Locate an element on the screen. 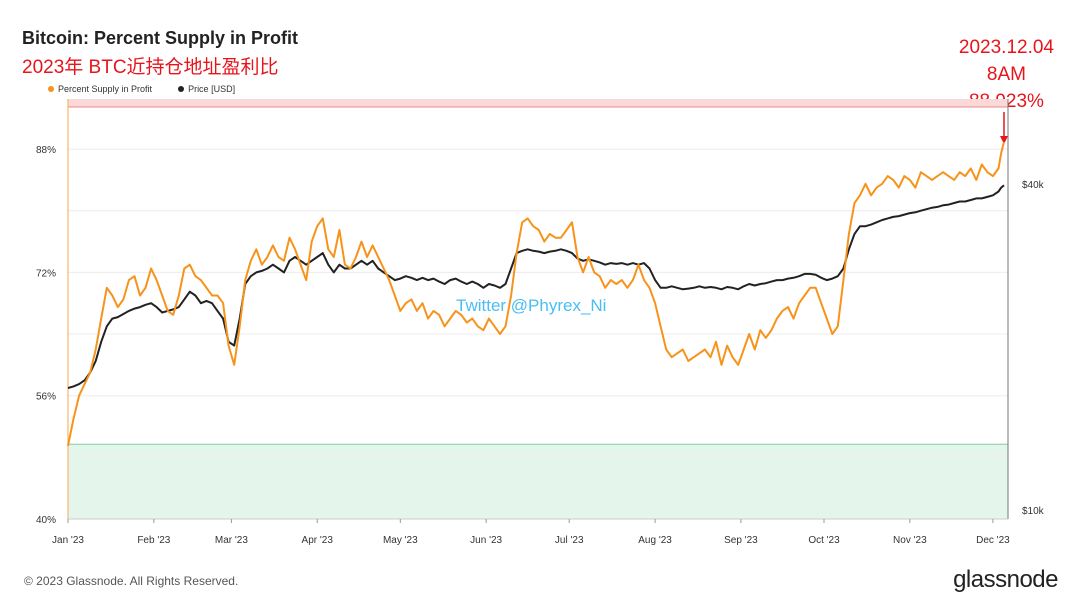 This screenshot has height=608, width=1080. x-tick-label: Jan '23 is located at coordinates (68, 540).